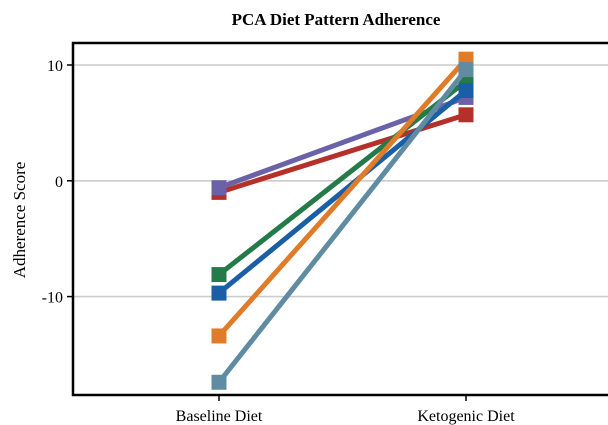  I want to click on y-tick-label: 10, so click(55, 66).